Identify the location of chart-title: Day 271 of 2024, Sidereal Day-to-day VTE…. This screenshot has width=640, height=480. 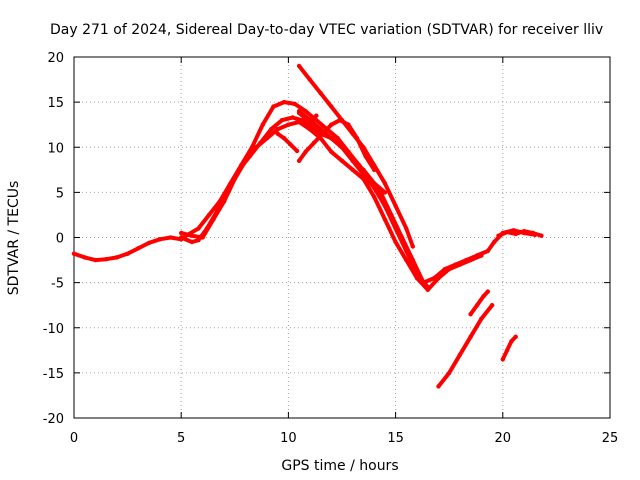
(326, 30).